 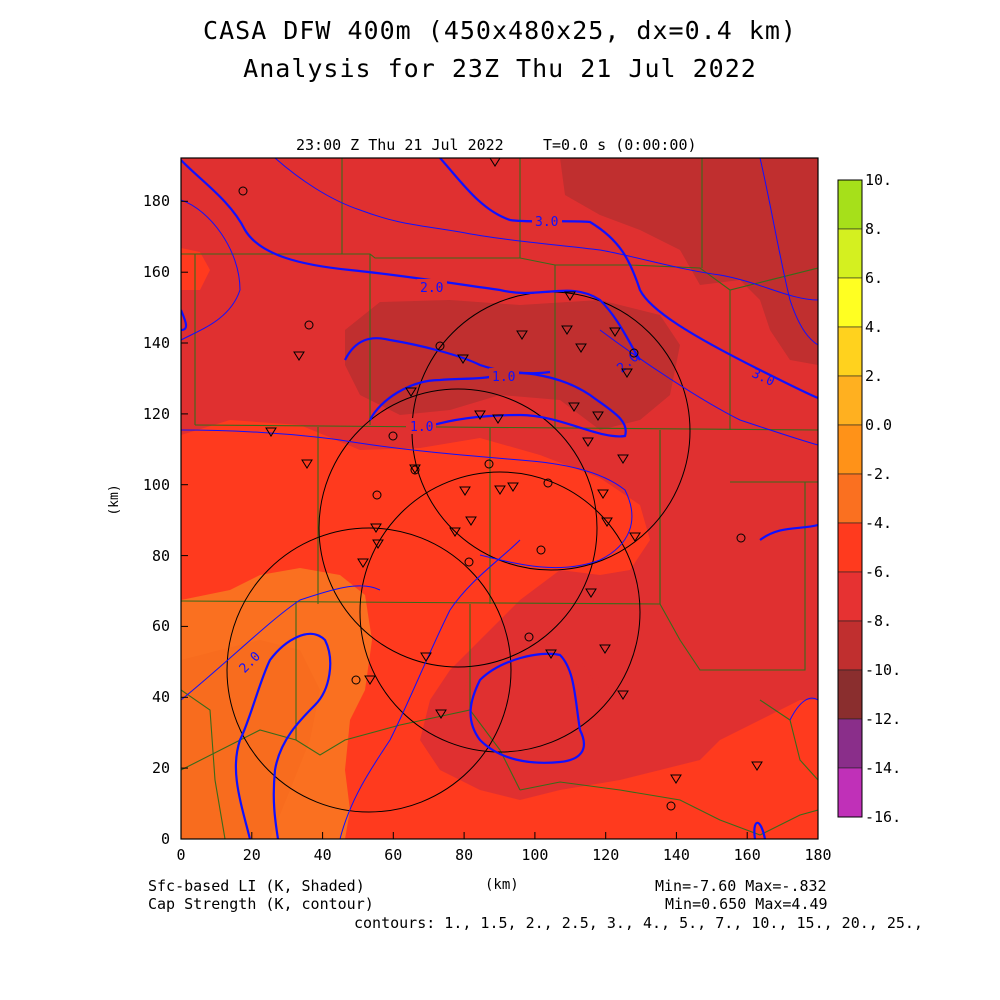 What do you see at coordinates (114, 499) in the screenshot?
I see `y-axis-label: (km)` at bounding box center [114, 499].